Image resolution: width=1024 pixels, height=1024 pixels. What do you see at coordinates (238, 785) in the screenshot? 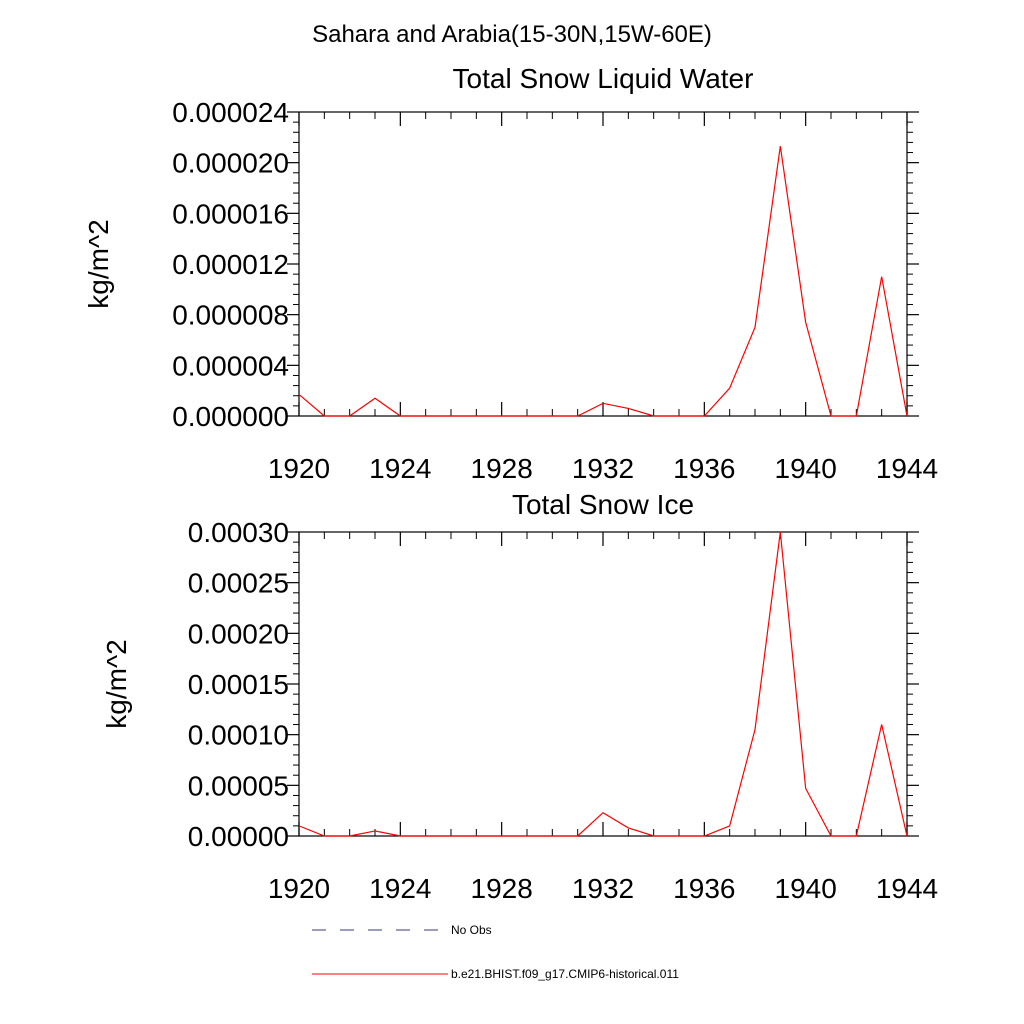
I see `y-tick-label: 0.00005` at bounding box center [238, 785].